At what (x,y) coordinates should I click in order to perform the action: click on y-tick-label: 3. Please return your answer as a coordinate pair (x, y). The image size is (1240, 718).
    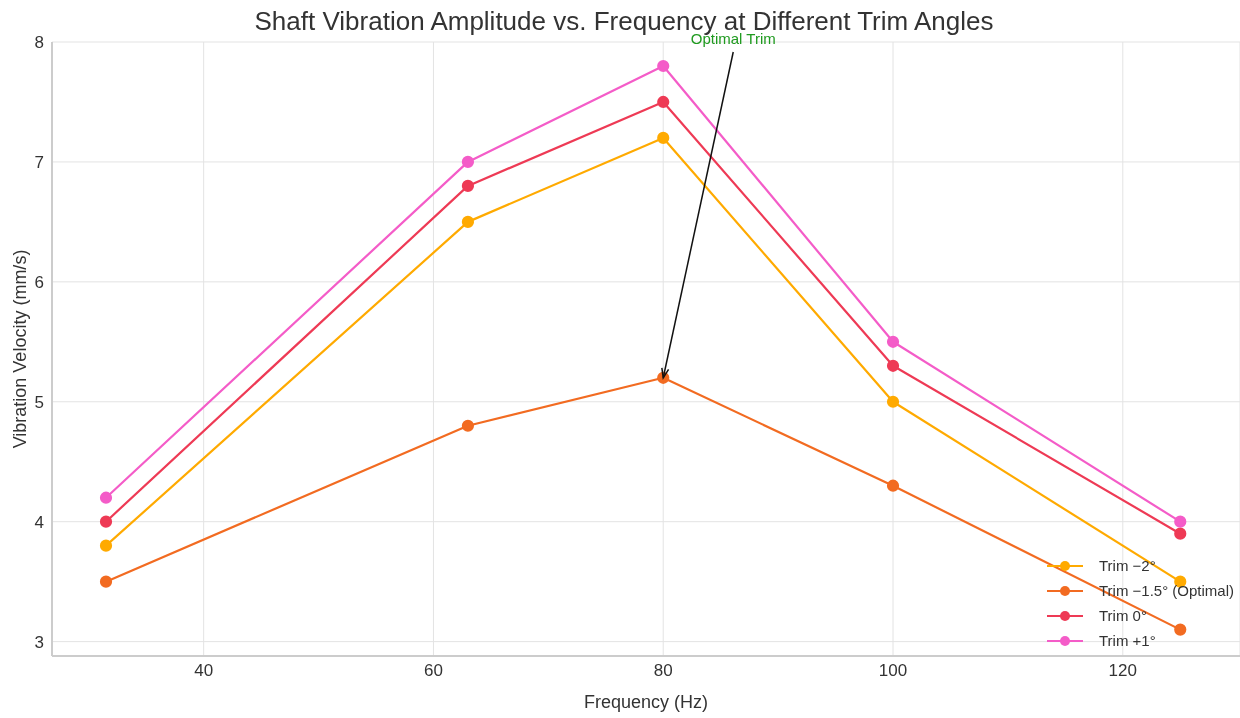
    Looking at the image, I should click on (39, 642).